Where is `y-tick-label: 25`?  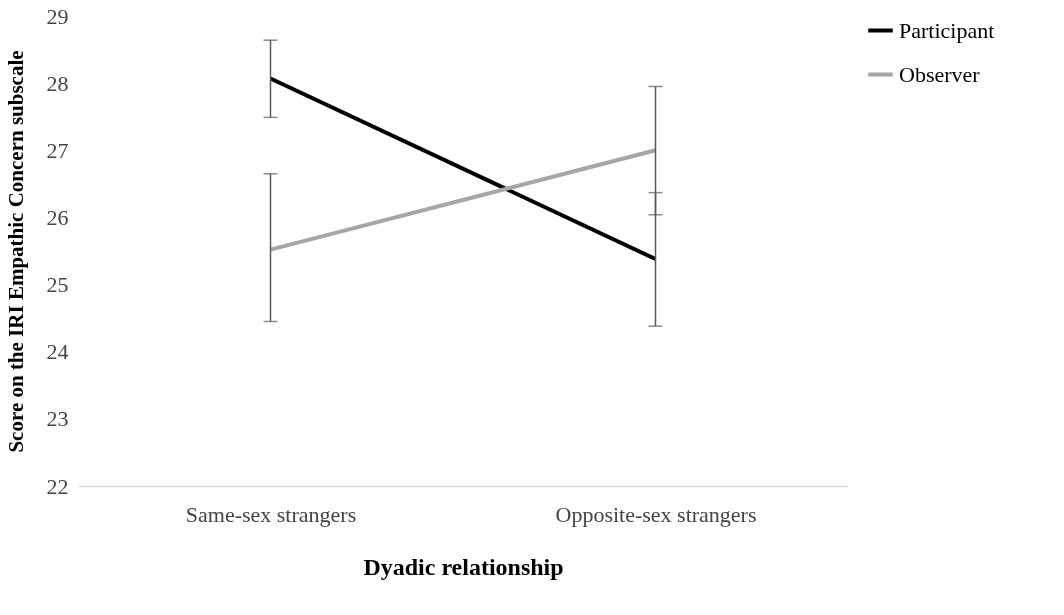
y-tick-label: 25 is located at coordinates (57, 285).